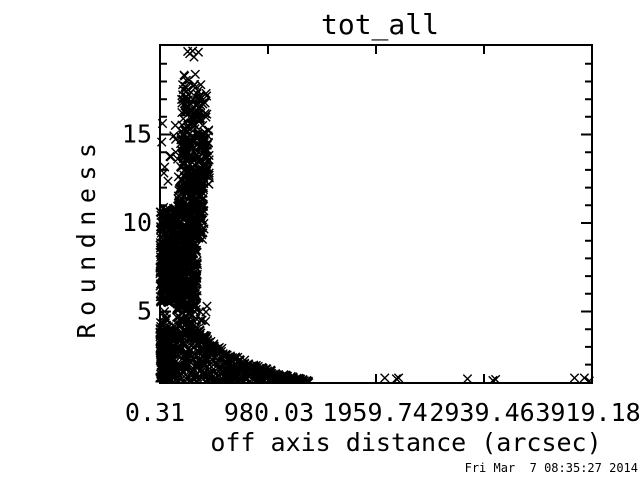 This screenshot has height=480, width=640. What do you see at coordinates (380, 25) in the screenshot?
I see `chart-title: tot_all` at bounding box center [380, 25].